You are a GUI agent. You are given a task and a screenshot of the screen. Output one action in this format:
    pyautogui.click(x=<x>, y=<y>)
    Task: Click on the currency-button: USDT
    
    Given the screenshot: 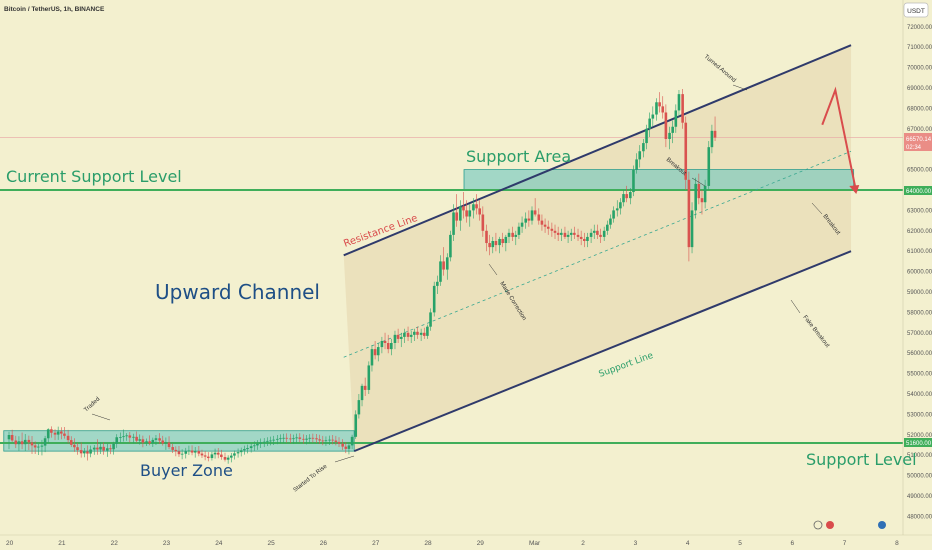 What is the action you would take?
    pyautogui.click(x=916, y=10)
    